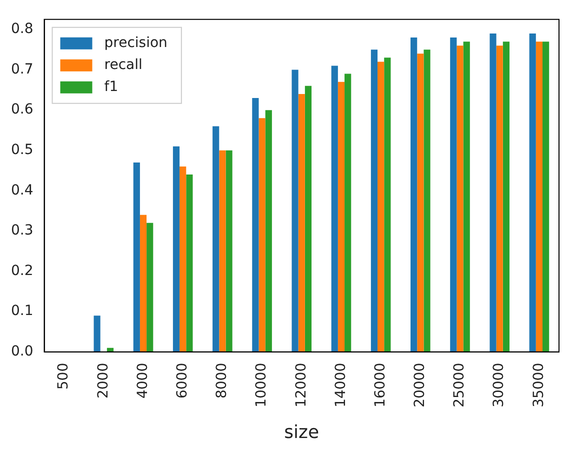 Image resolution: width=571 pixels, height=456 pixels. Describe the element at coordinates (380, 385) in the screenshot. I see `x-tick-label: 16000` at that location.